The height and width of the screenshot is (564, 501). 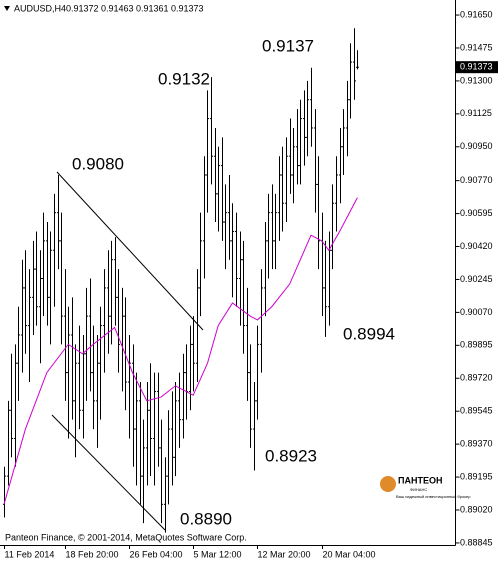 What do you see at coordinates (476, 213) in the screenshot?
I see `y-tick-label: 0.90595` at bounding box center [476, 213].